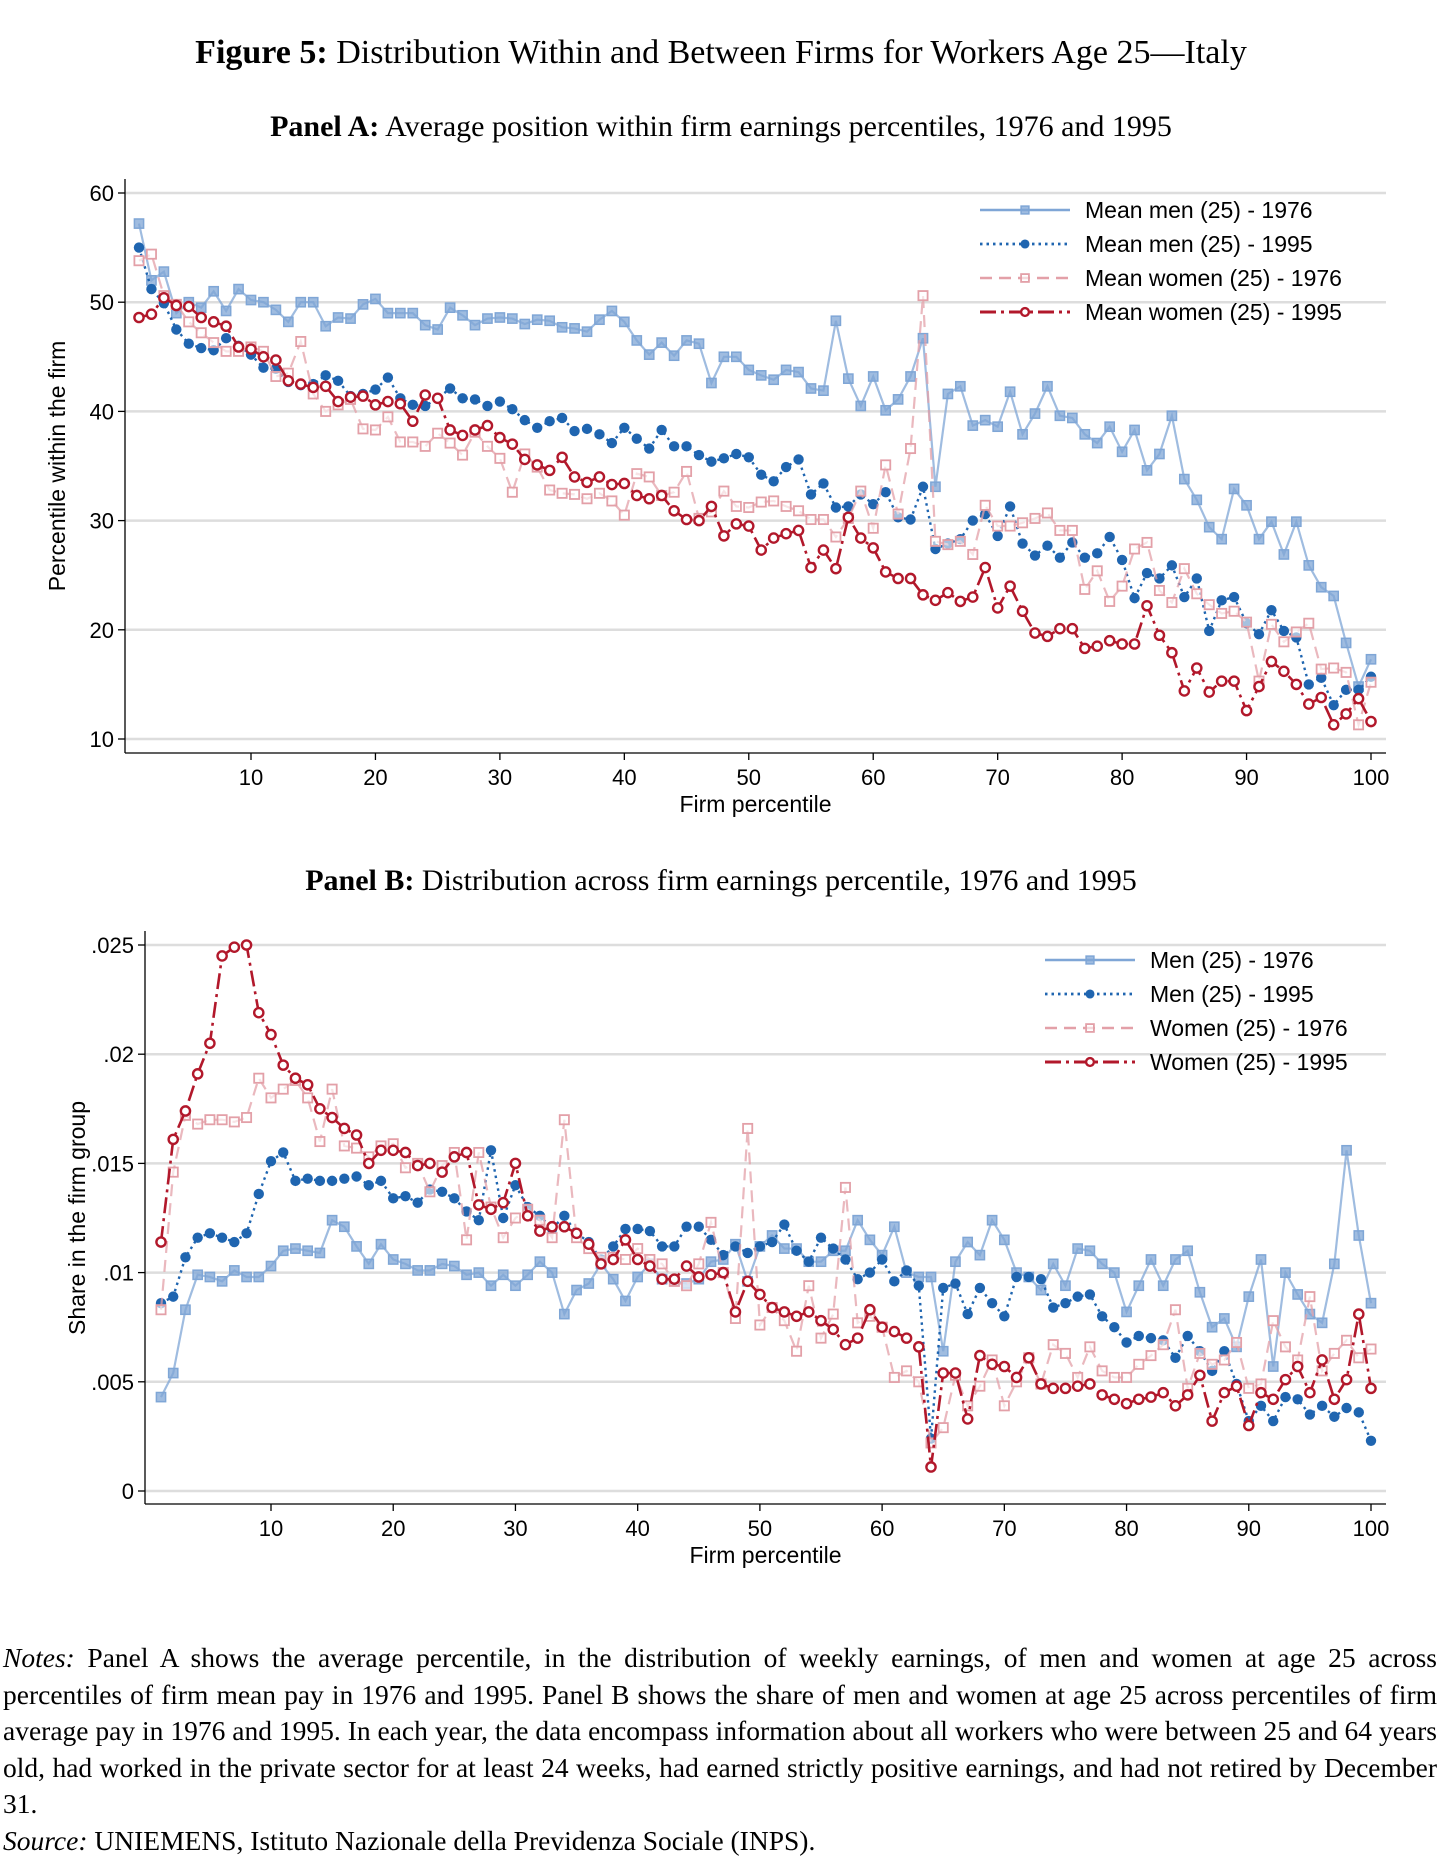 Image resolution: width=1442 pixels, height=1874 pixels. Describe the element at coordinates (1126, 1528) in the screenshot. I see `x-tick-label: 80` at that location.